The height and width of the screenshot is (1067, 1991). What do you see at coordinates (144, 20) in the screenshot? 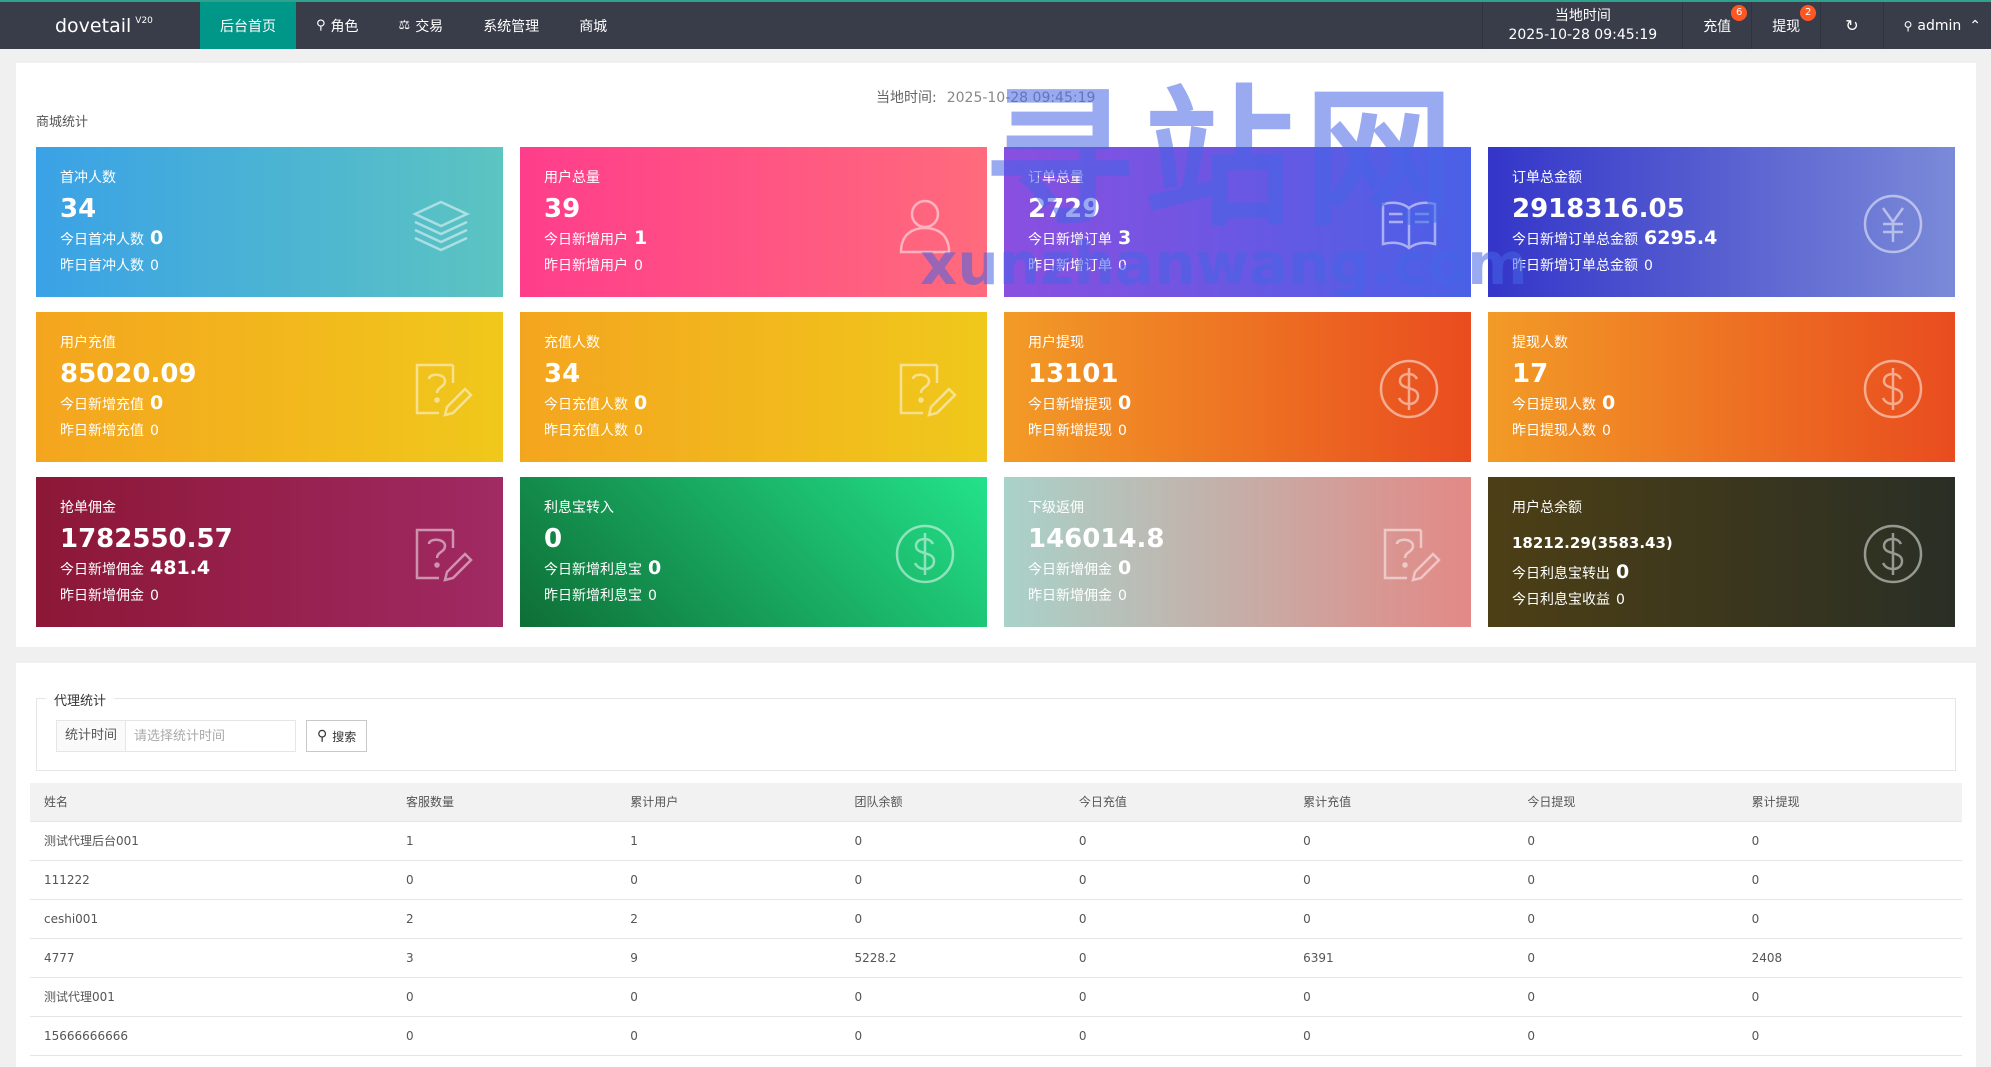
I see `logo-version: V20` at bounding box center [144, 20].